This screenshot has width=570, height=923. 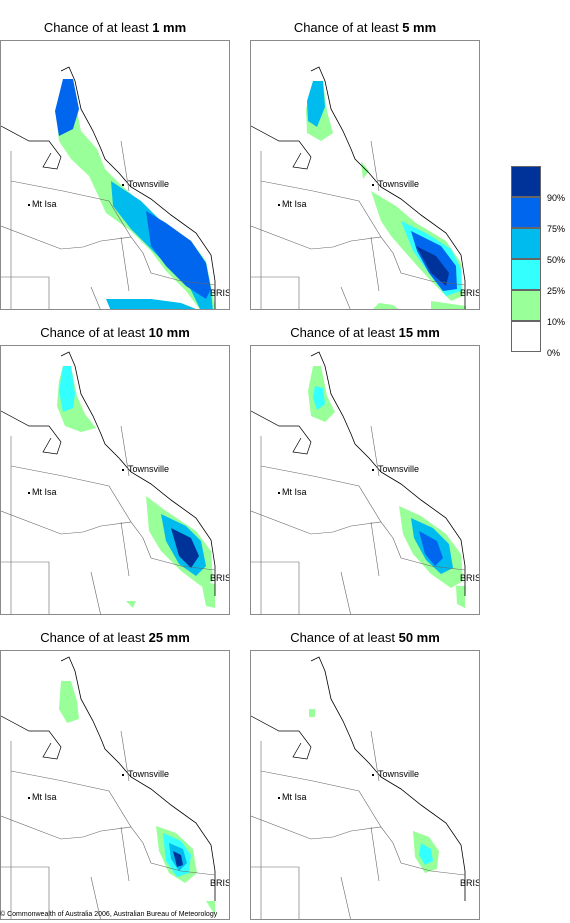 I want to click on legend-label: 25%, so click(x=556, y=291).